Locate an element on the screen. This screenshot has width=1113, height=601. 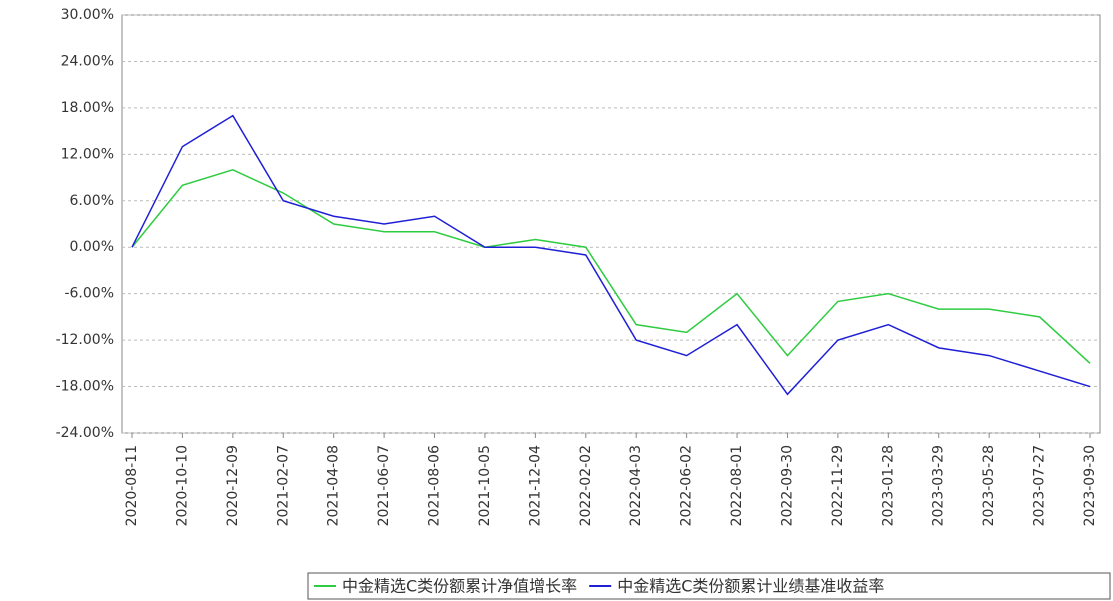
y-tick-label: 0.00% is located at coordinates (92, 247).